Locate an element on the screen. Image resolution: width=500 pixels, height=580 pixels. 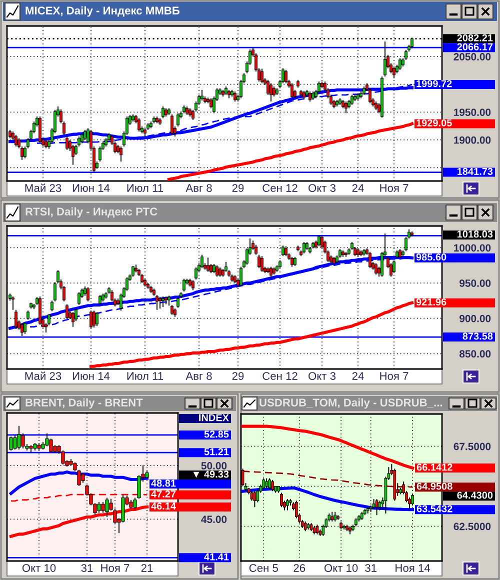
data-label: 1929.05 is located at coordinates (434, 122).